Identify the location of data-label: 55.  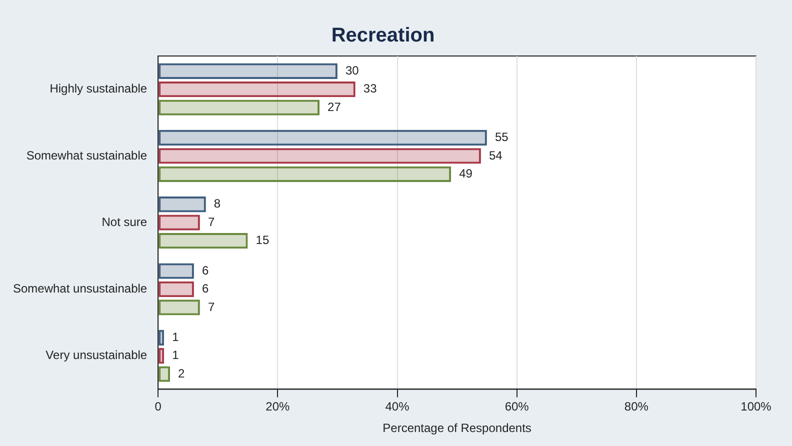
(501, 137).